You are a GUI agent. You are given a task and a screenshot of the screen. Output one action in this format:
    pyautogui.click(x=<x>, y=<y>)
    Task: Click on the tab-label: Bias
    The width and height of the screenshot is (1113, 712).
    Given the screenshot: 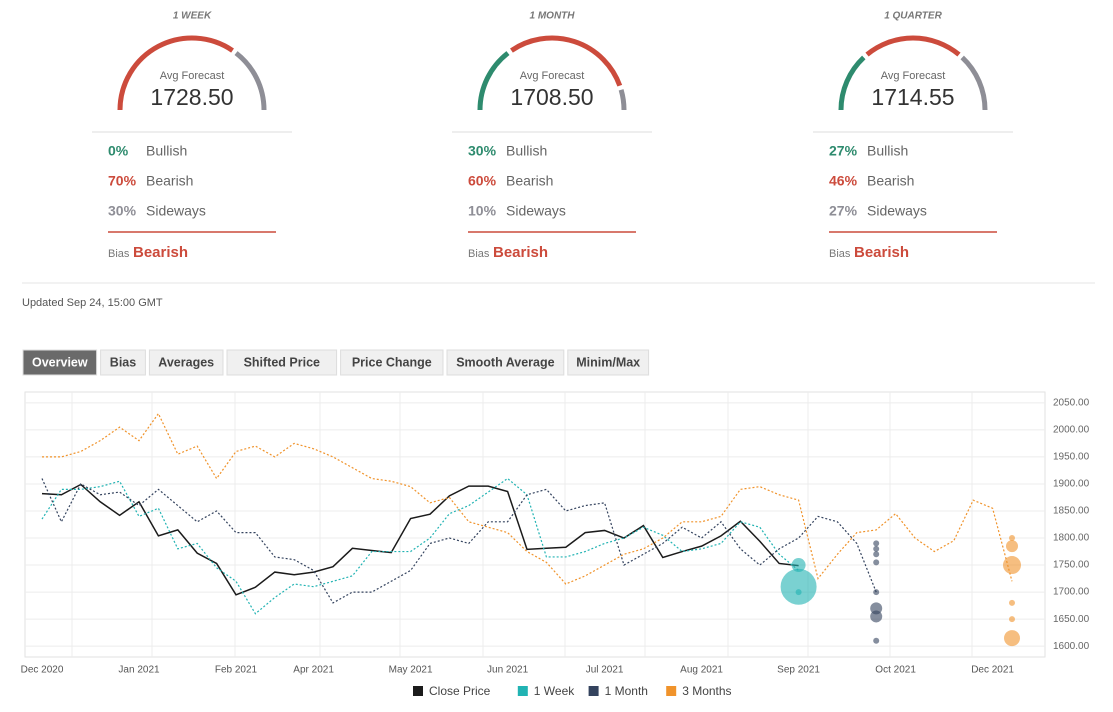 What is the action you would take?
    pyautogui.click(x=123, y=362)
    